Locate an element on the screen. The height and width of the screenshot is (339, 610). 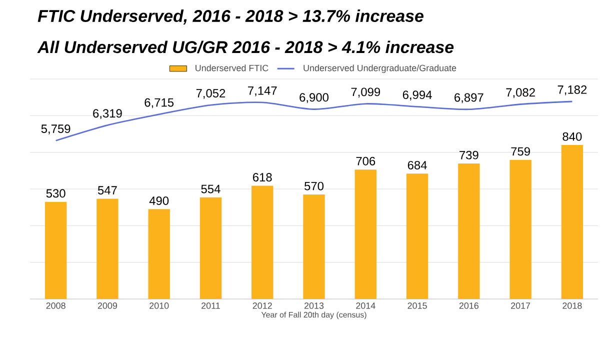
data-label: 618 is located at coordinates (262, 177).